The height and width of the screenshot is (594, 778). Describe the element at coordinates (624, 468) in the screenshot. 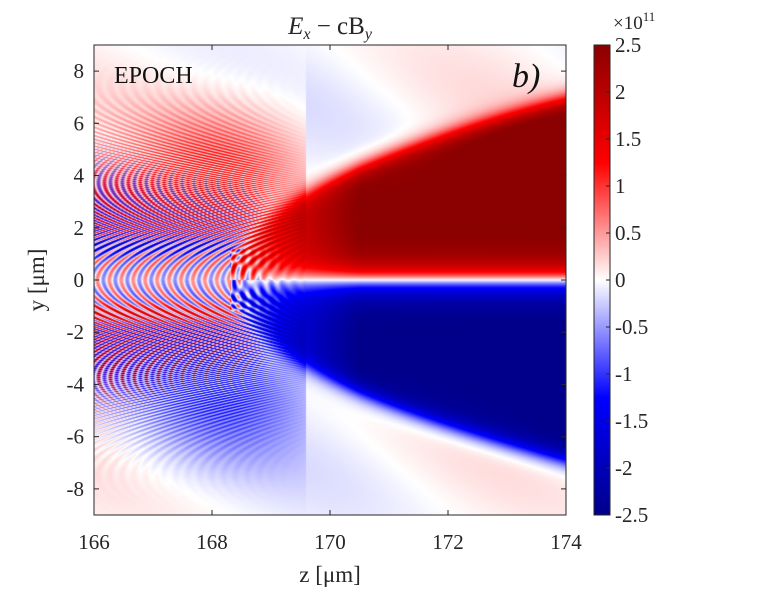

I see `colorbar-tick-label: -2` at that location.